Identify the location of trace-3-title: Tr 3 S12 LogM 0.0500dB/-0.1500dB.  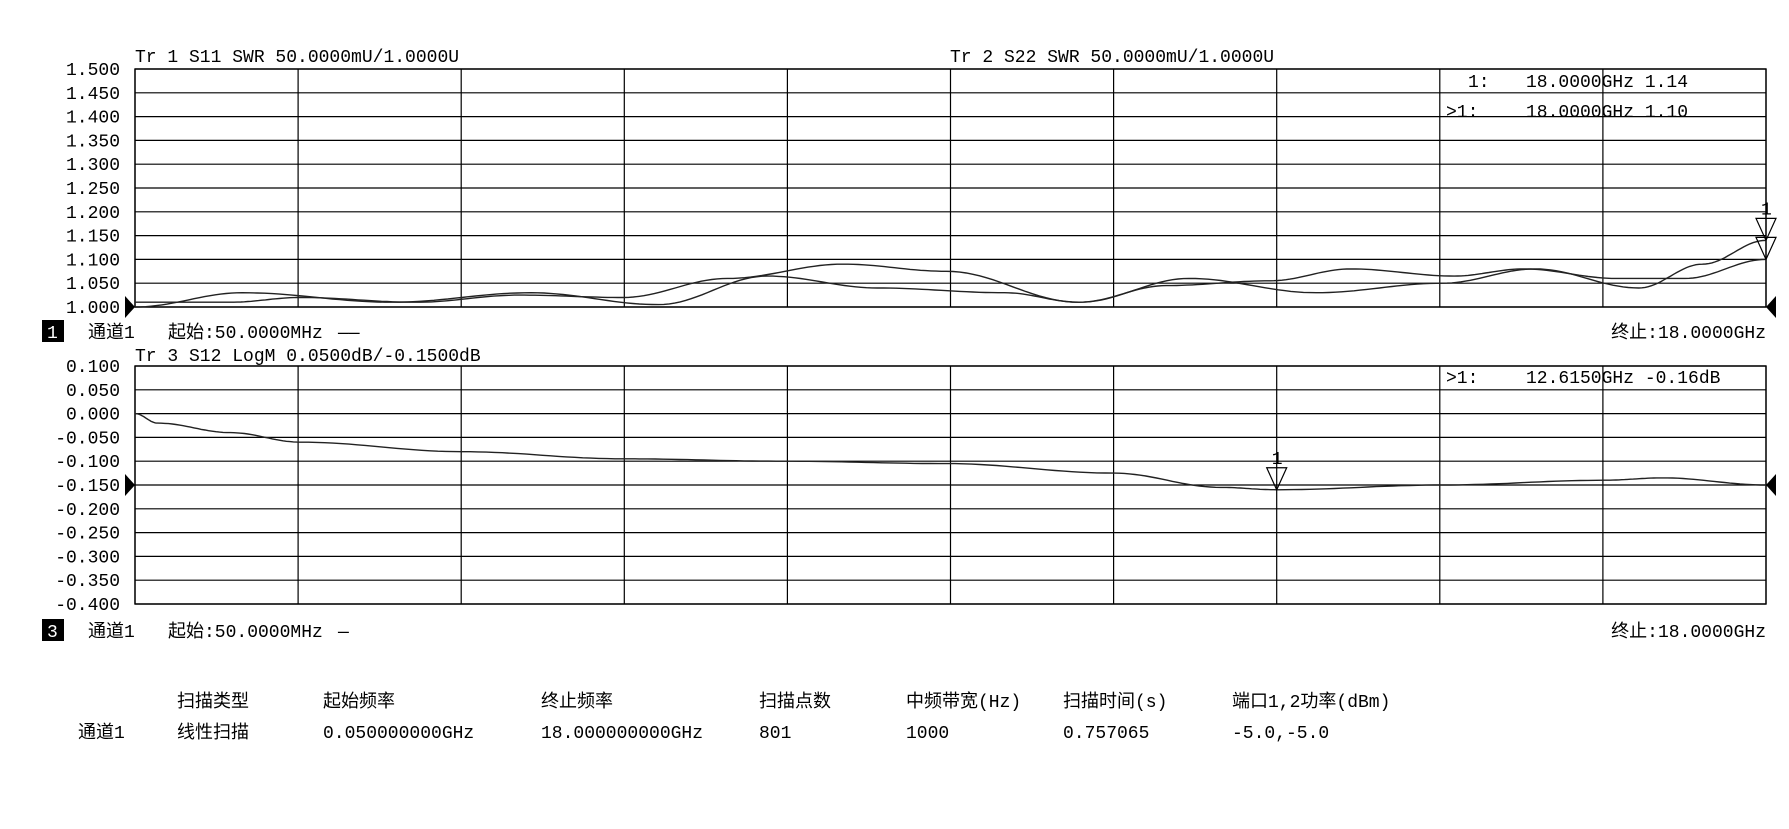
(308, 357).